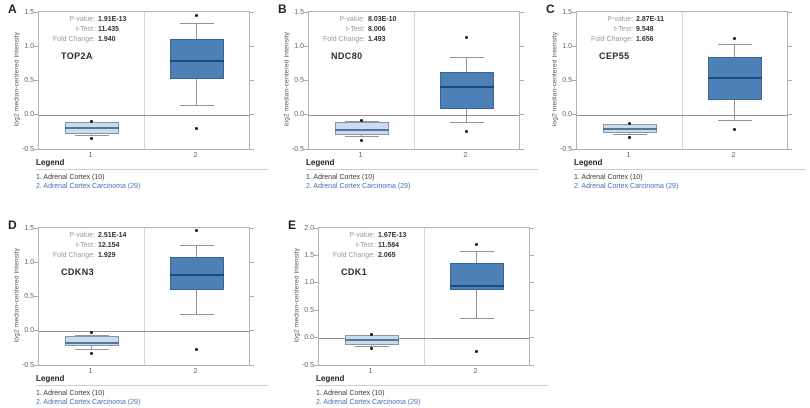 The width and height of the screenshot is (810, 408). I want to click on gene-name: TOP2A, so click(77, 56).